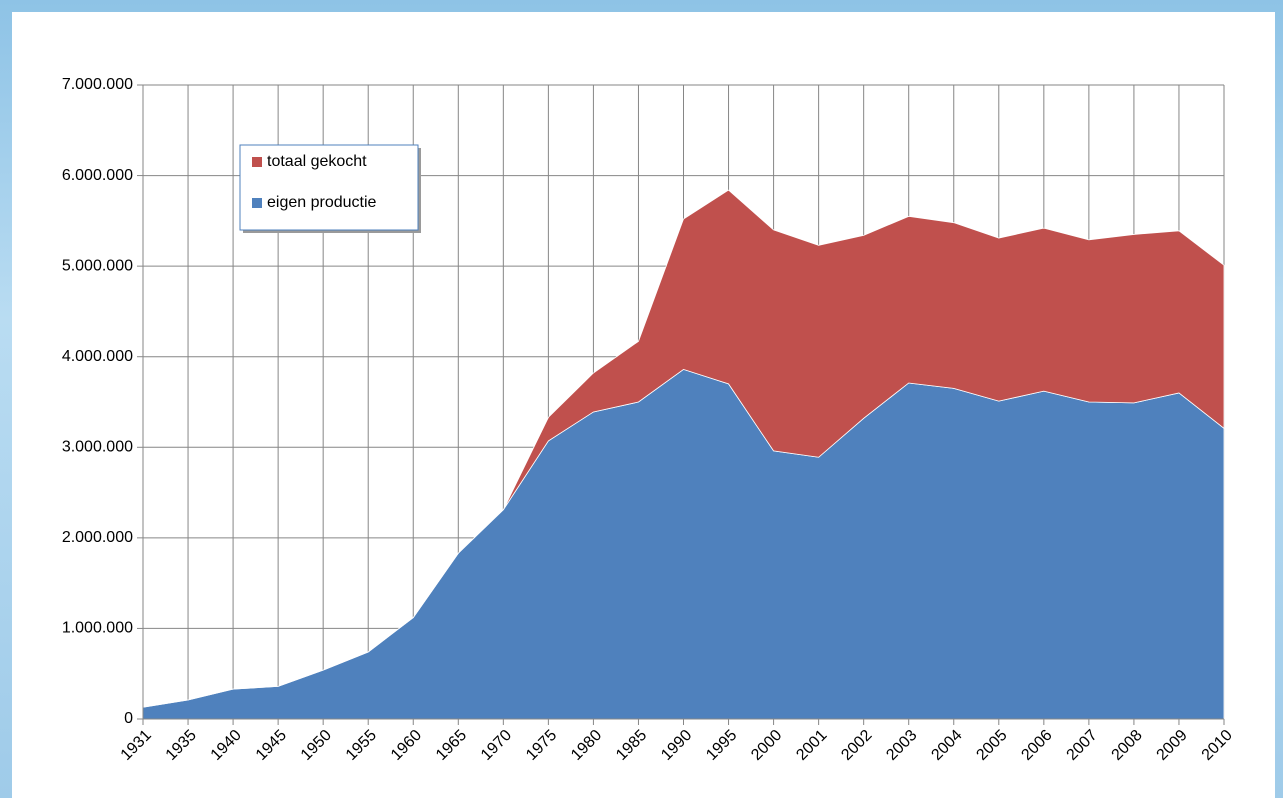  I want to click on legend, so click(329, 187).